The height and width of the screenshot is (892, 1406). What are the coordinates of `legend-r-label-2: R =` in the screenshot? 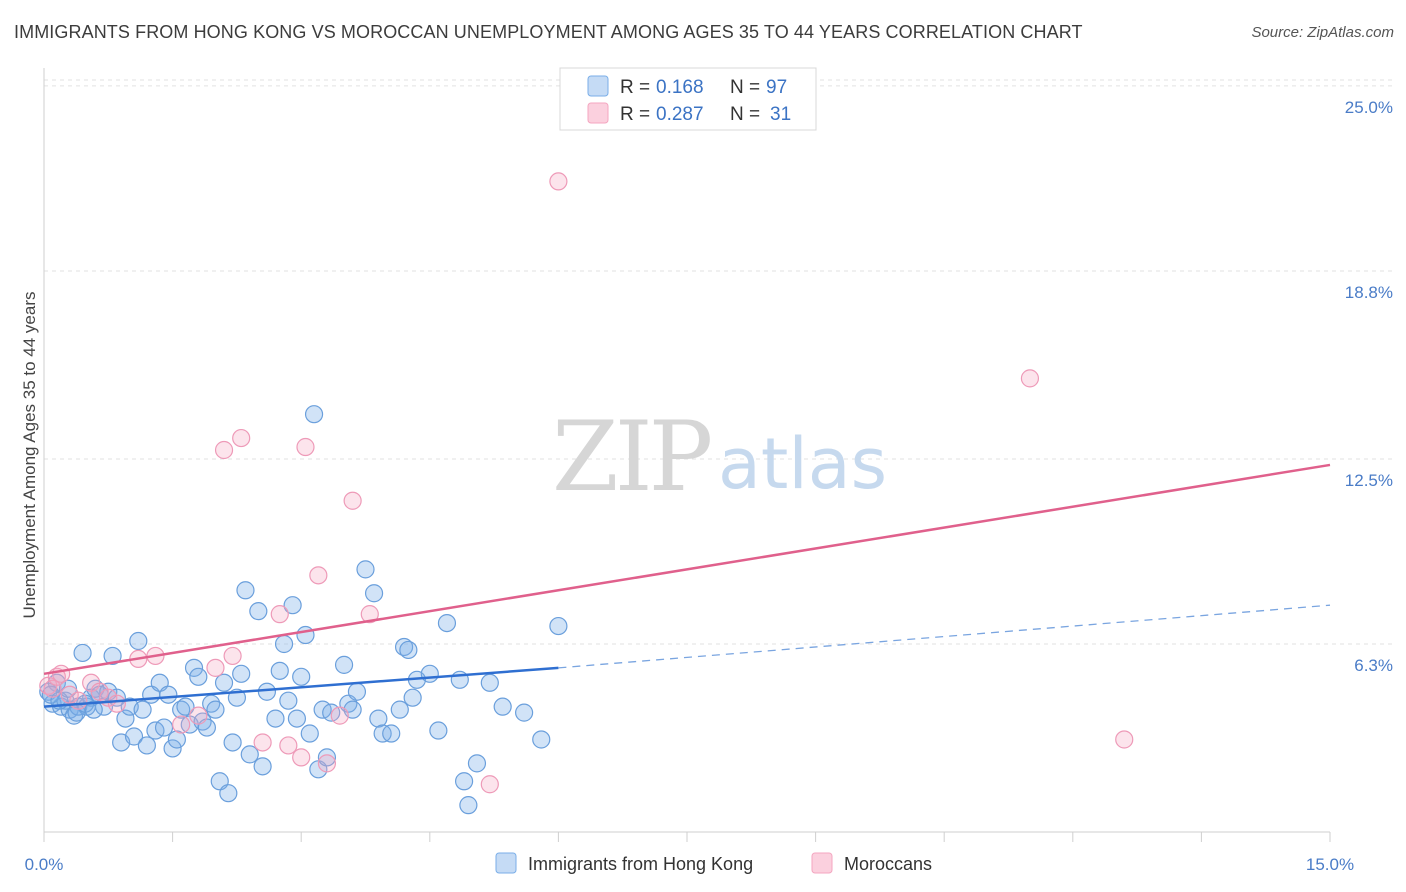 It's located at (635, 114).